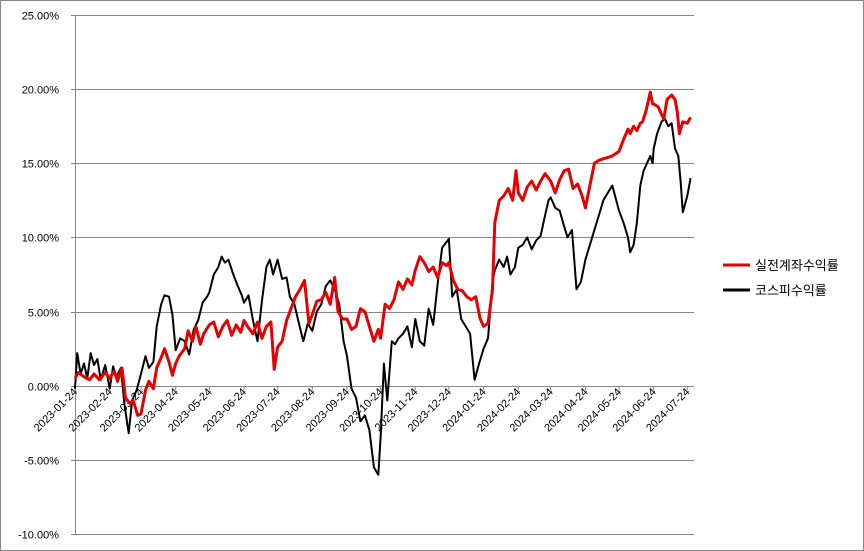 This screenshot has width=864, height=551. Describe the element at coordinates (43, 314) in the screenshot. I see `y-tick-label: 5.00%` at that location.